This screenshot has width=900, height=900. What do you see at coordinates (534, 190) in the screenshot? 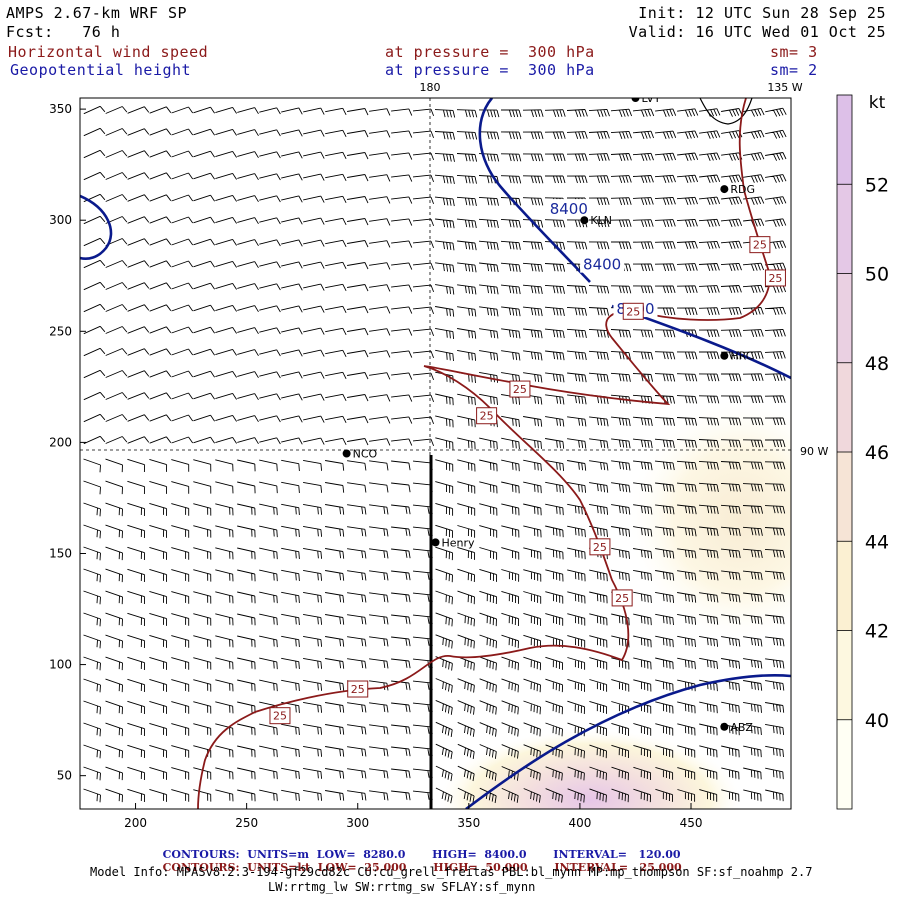
I see `height-contour-north` at bounding box center [534, 190].